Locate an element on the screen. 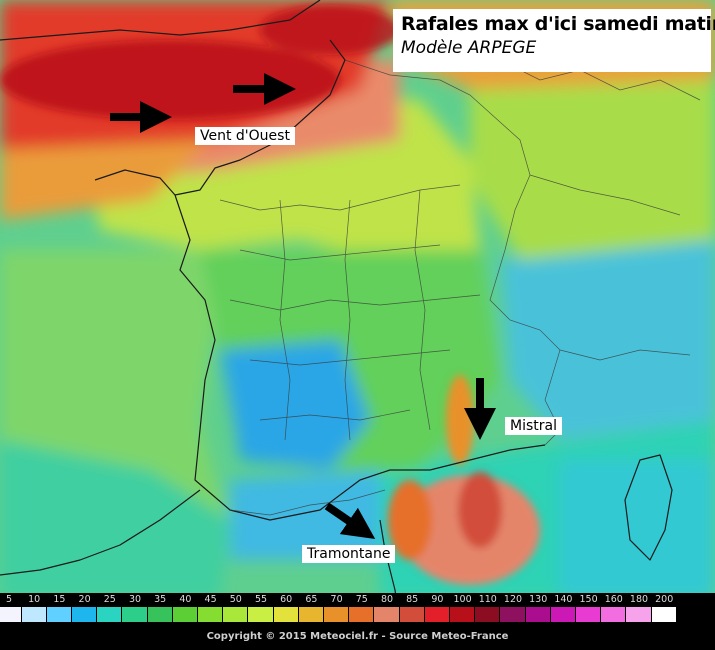 The width and height of the screenshot is (715, 650). legend-value: 40 is located at coordinates (185, 599).